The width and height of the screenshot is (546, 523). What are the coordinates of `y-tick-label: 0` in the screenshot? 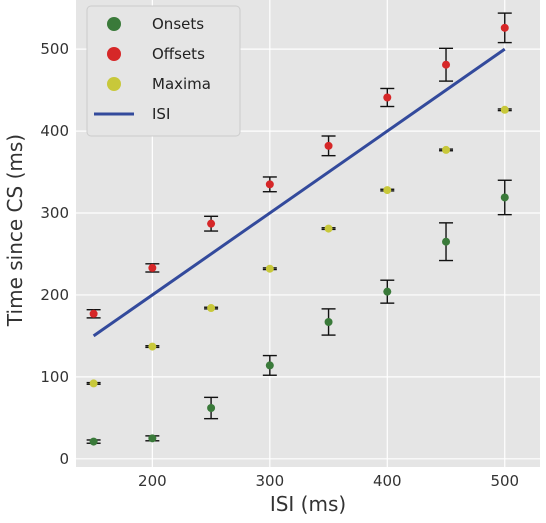 It's located at (64, 459).